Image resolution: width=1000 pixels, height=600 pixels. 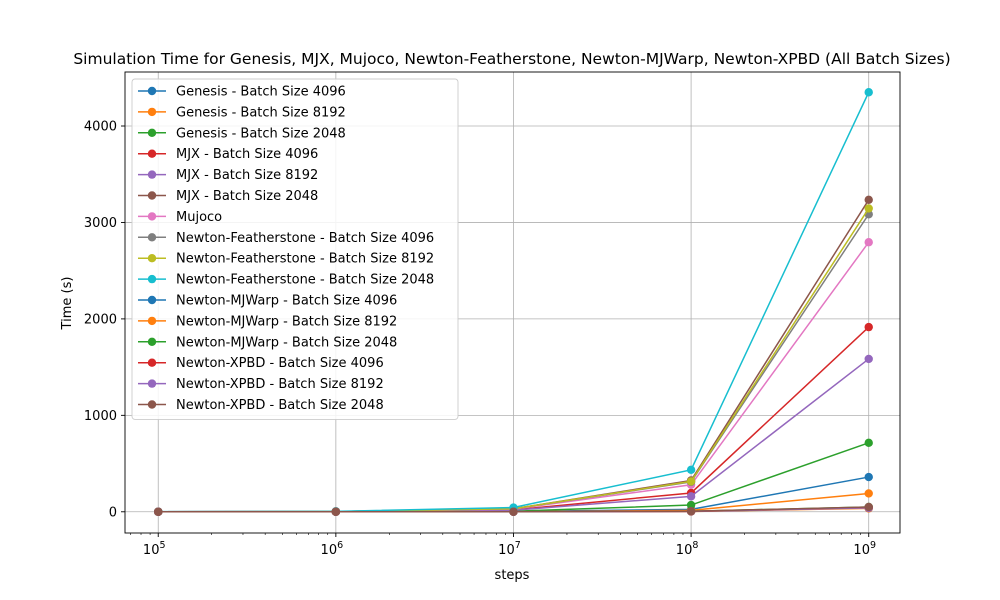 I want to click on x-tick-label: 10⁵, so click(x=154, y=549).